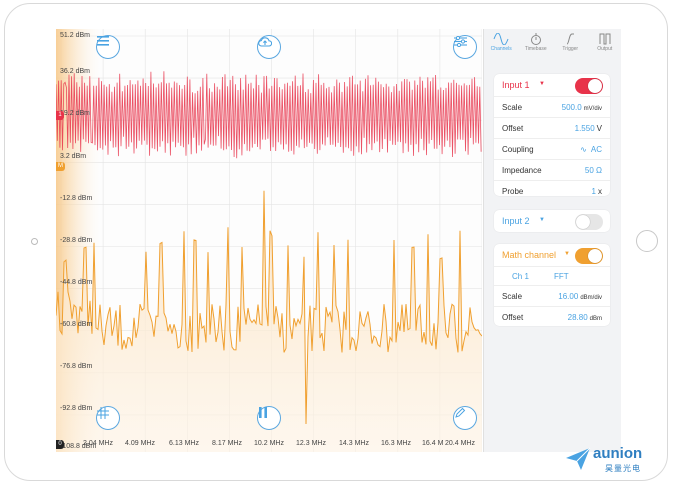 This screenshot has width=673, height=485. What do you see at coordinates (75, 71) in the screenshot?
I see `y-axis-label: 36.2 dBm` at bounding box center [75, 71].